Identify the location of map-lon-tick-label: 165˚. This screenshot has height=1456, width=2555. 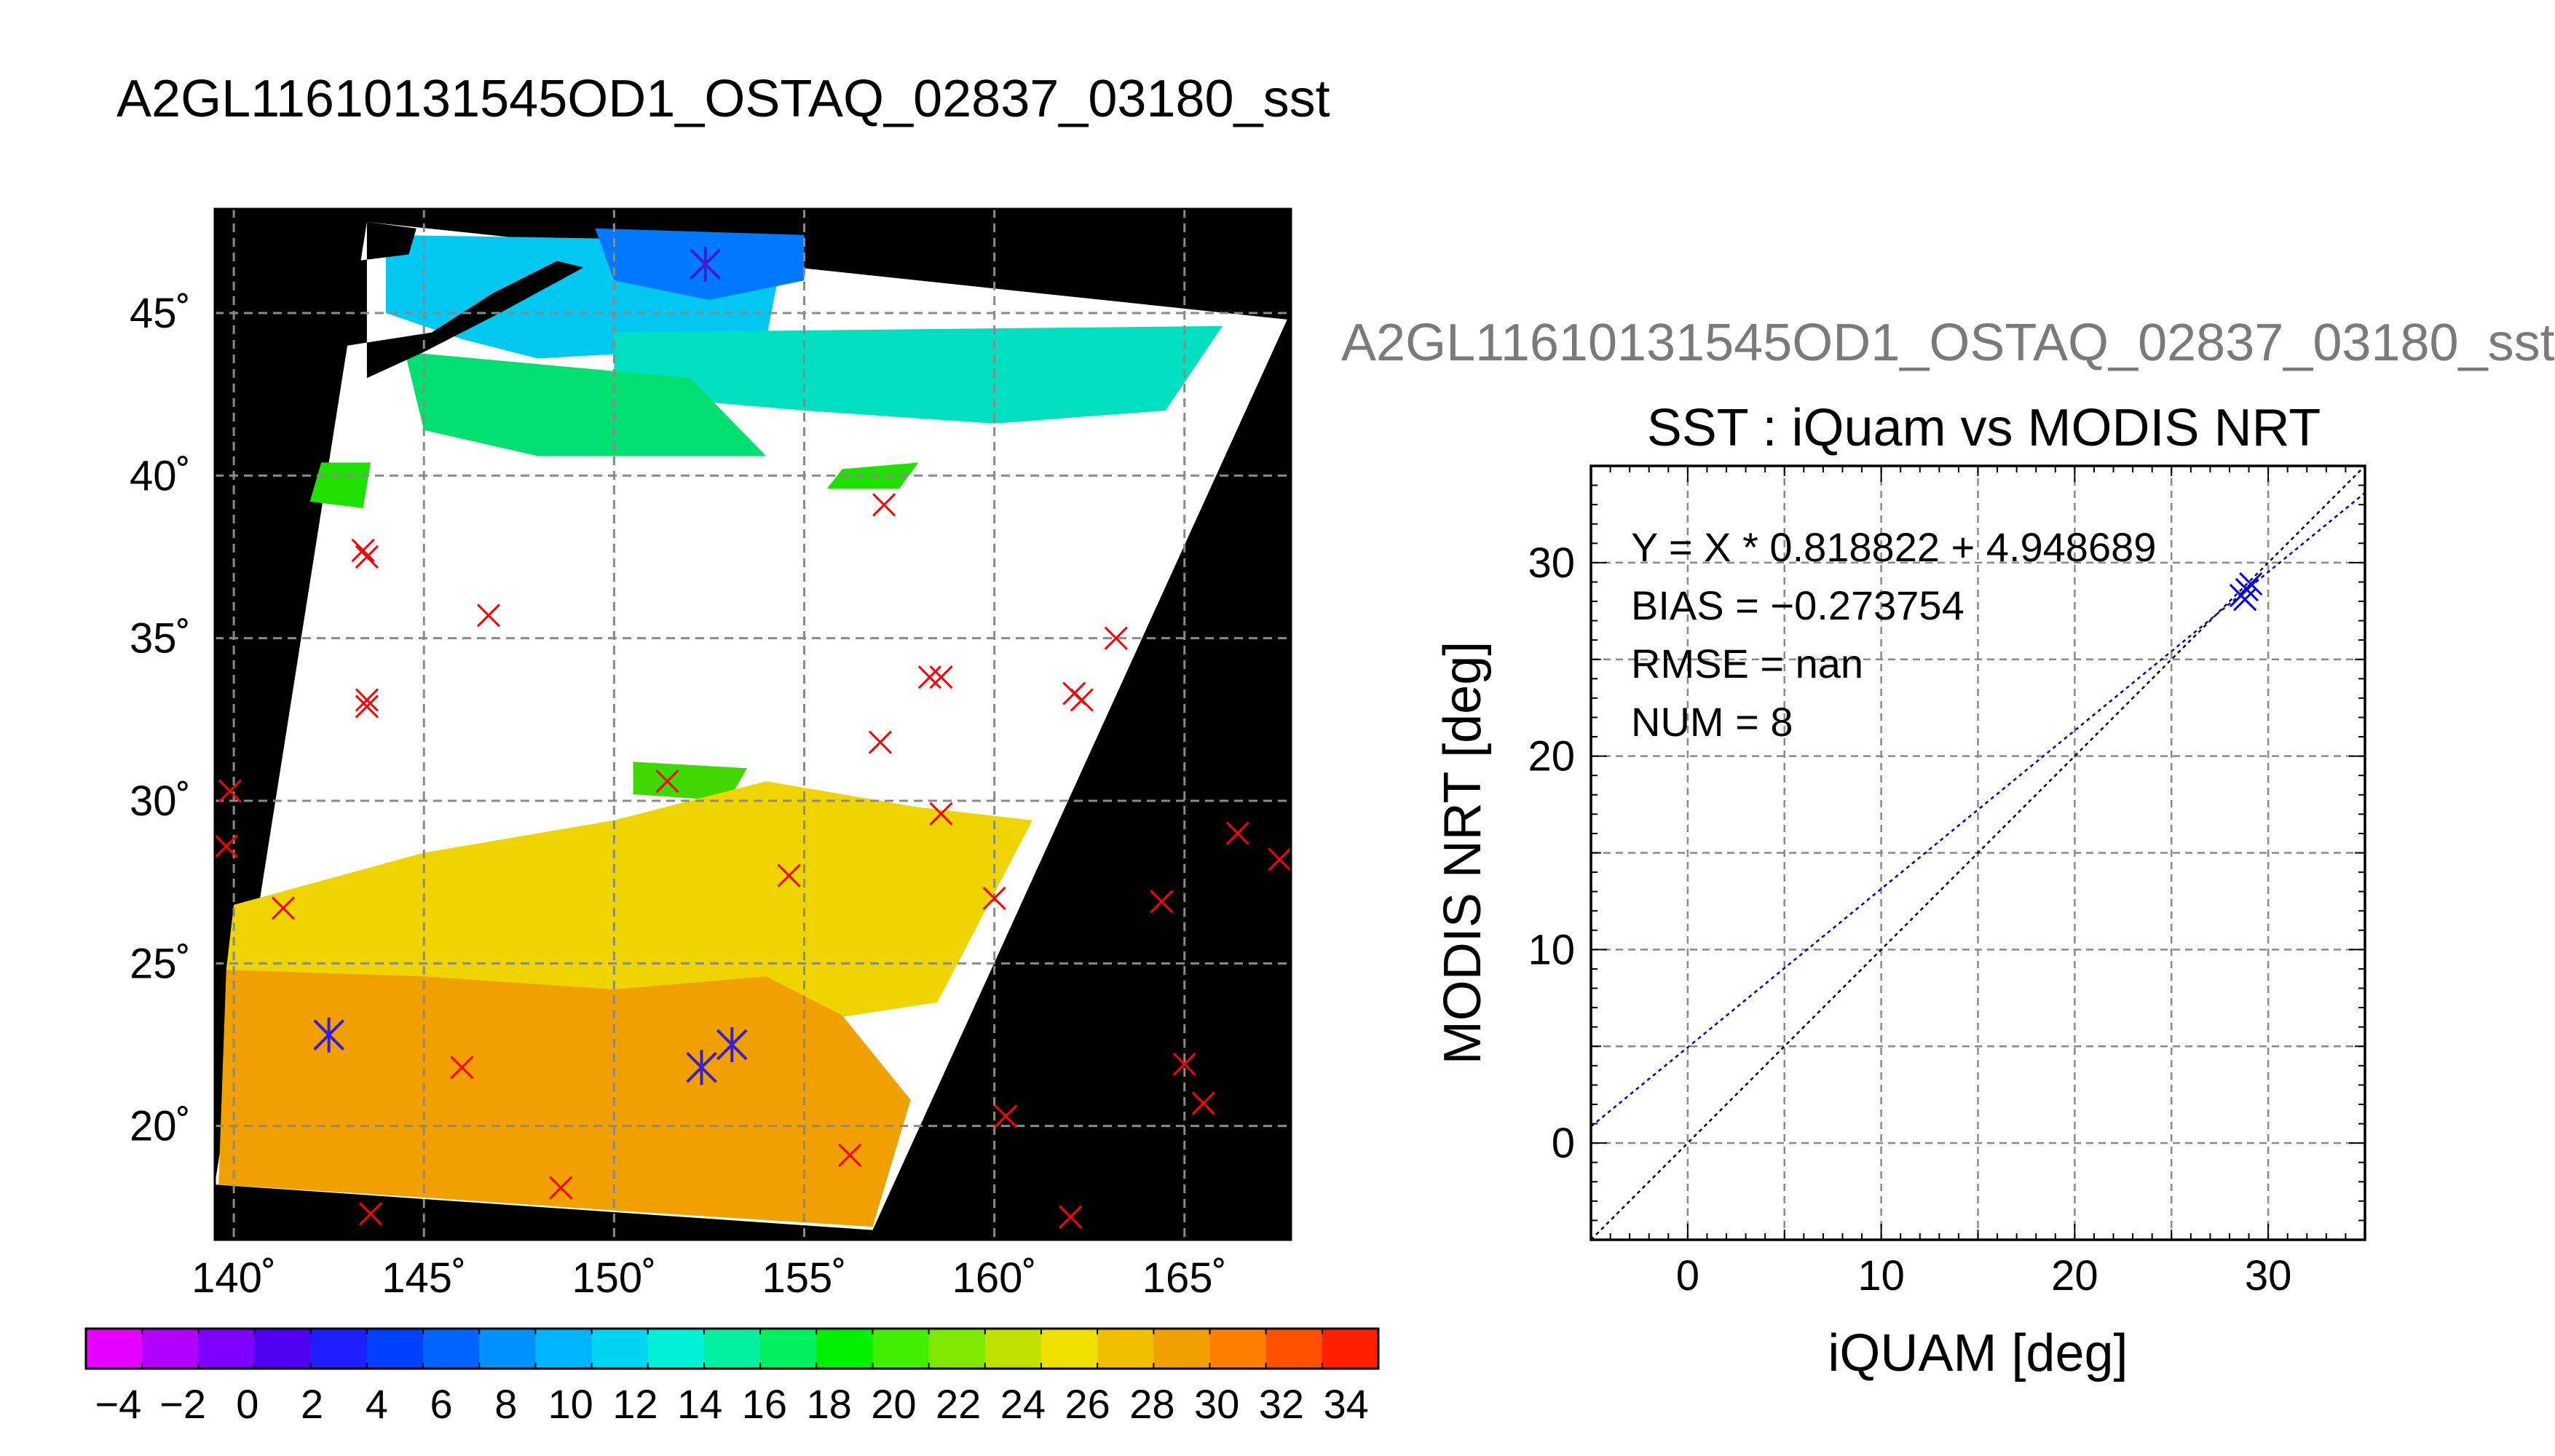
(1184, 1278).